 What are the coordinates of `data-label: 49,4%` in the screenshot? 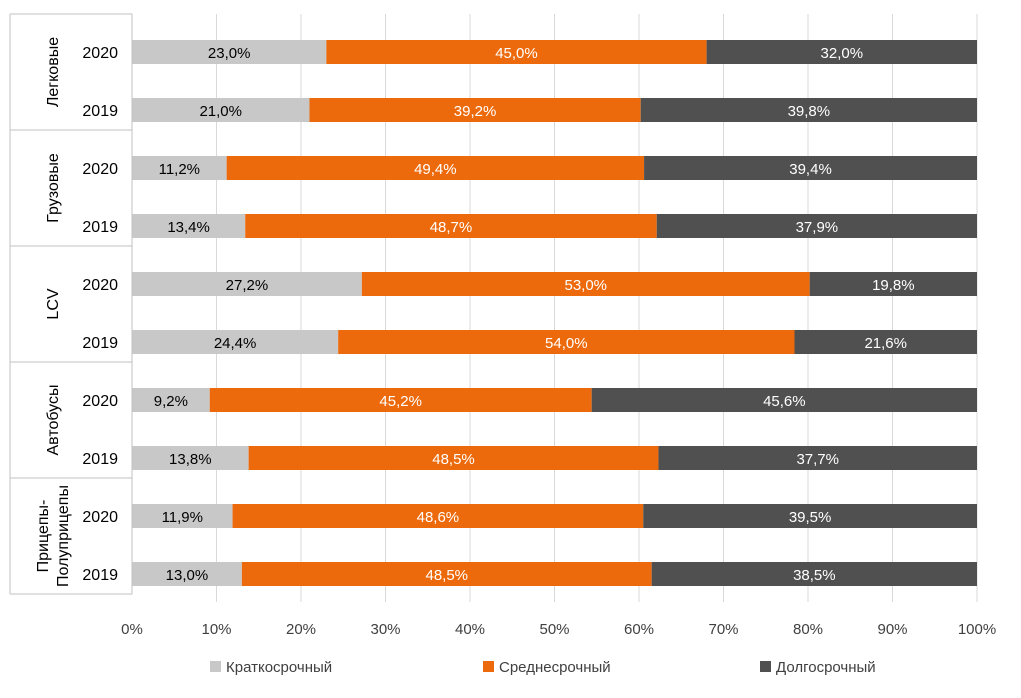 It's located at (435, 169).